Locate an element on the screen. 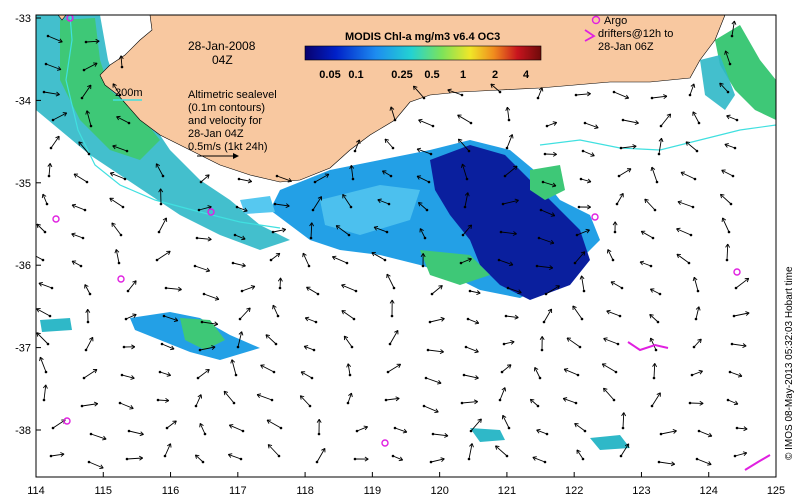 The width and height of the screenshot is (800, 500). colorbar-label: 0.05 is located at coordinates (329, 75).